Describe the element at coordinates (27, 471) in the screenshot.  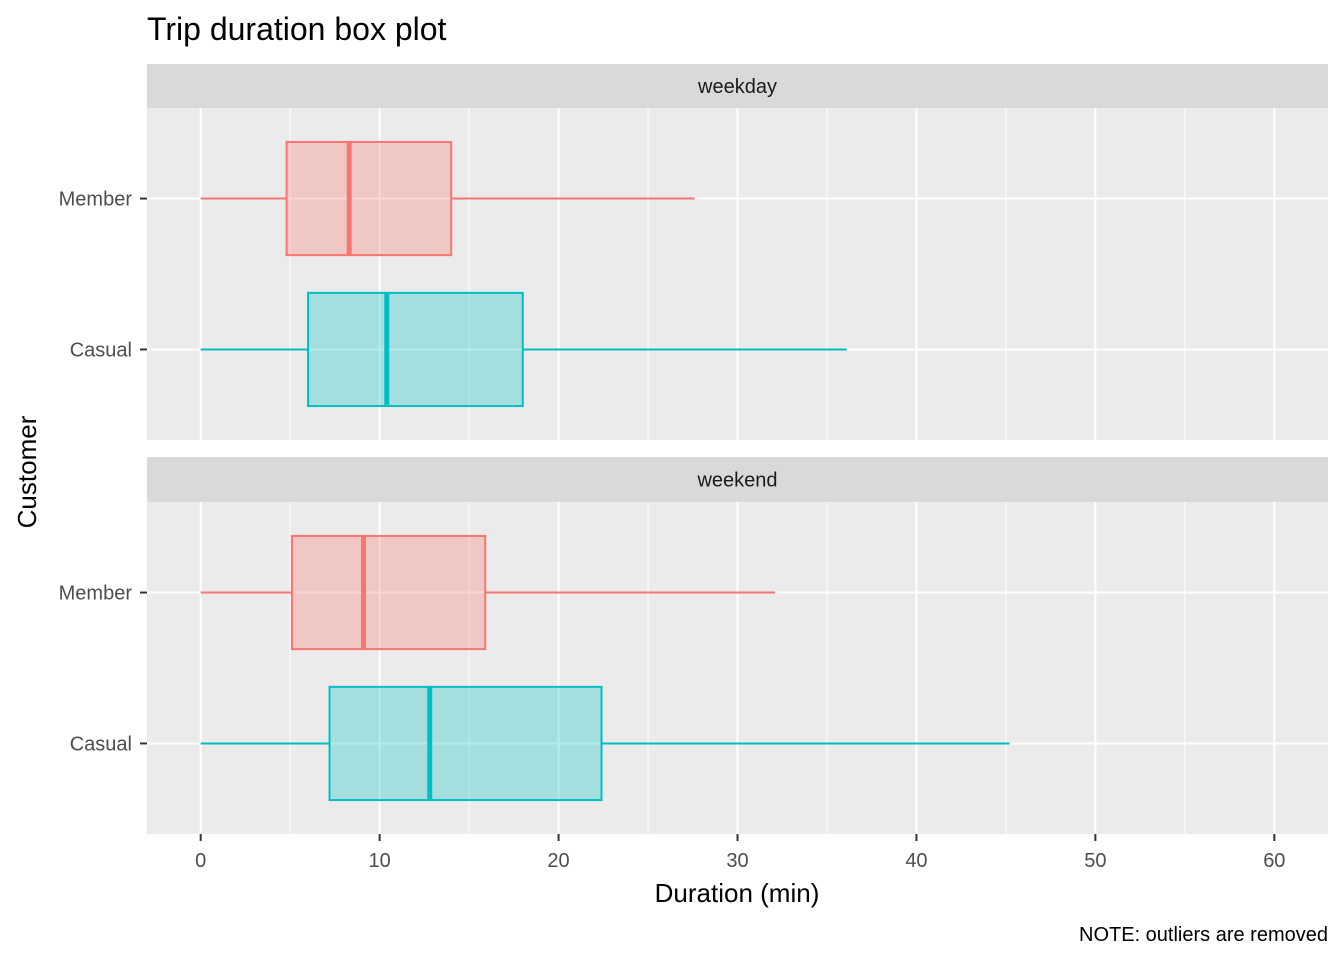
I see `y-axis-title: Customer` at that location.